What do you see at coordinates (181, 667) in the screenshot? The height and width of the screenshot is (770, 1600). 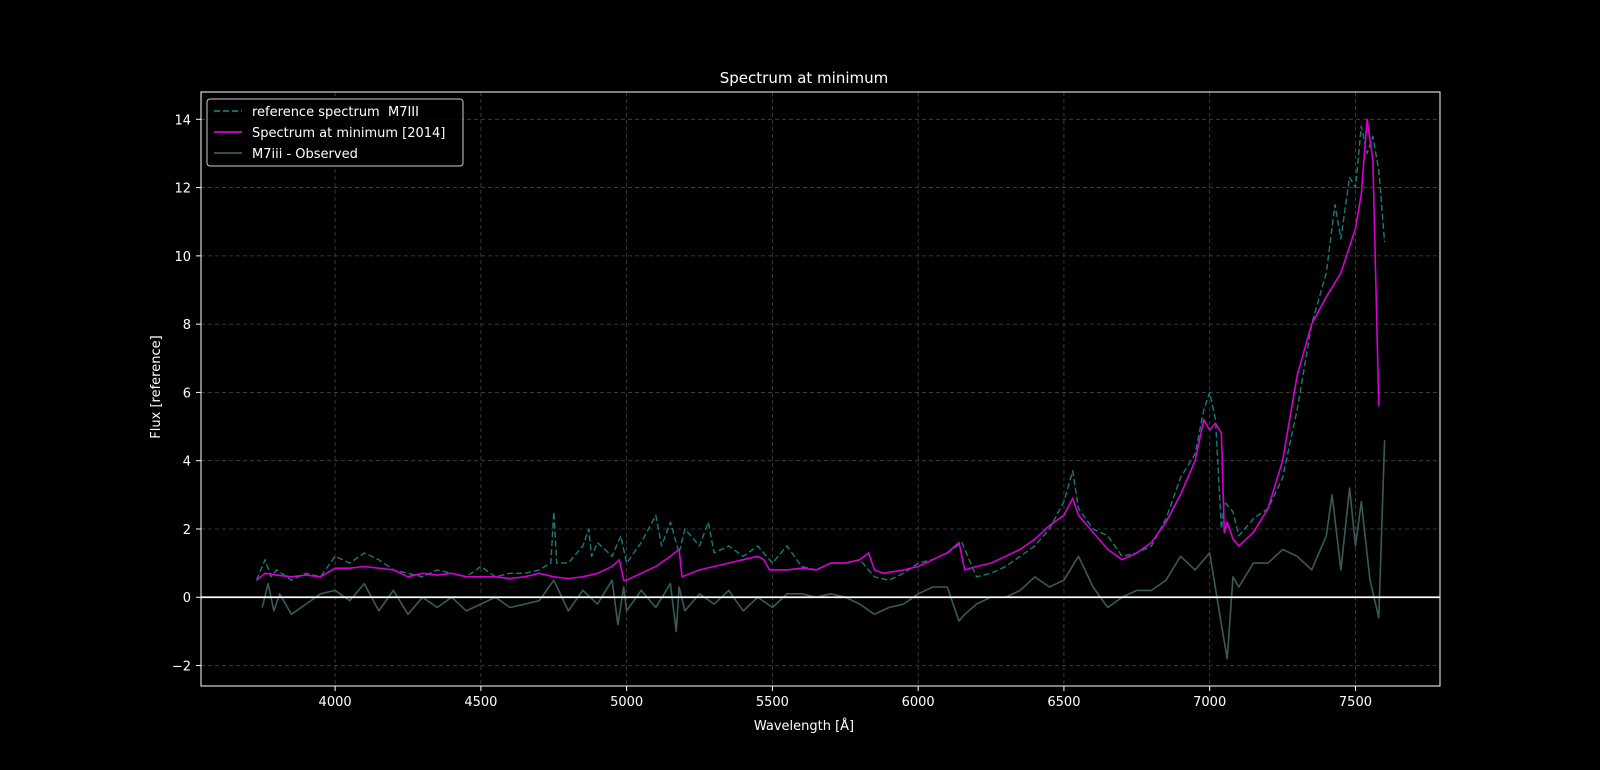 I see `y-tick-label: −2` at bounding box center [181, 667].